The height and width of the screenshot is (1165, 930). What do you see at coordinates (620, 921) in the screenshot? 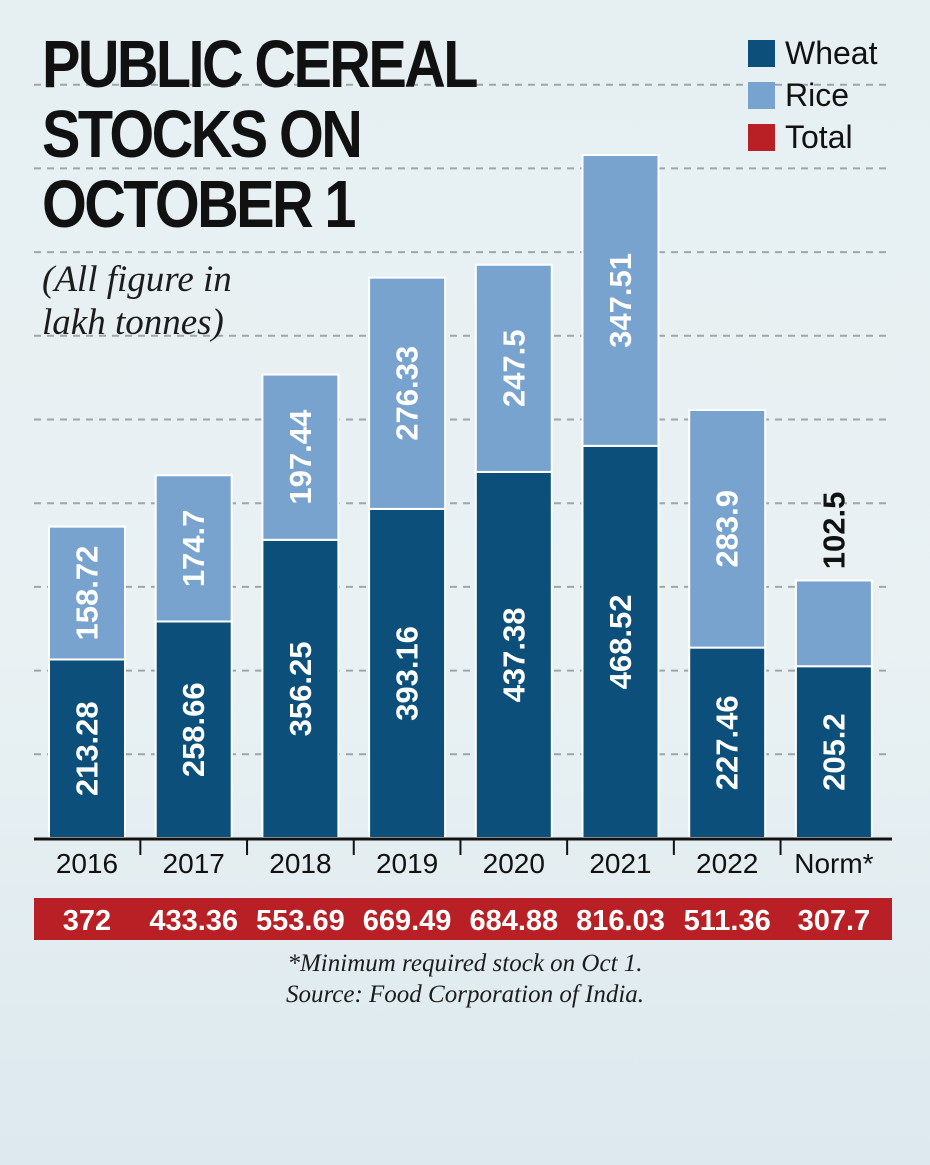
I see `total-label: 816.03` at bounding box center [620, 921].